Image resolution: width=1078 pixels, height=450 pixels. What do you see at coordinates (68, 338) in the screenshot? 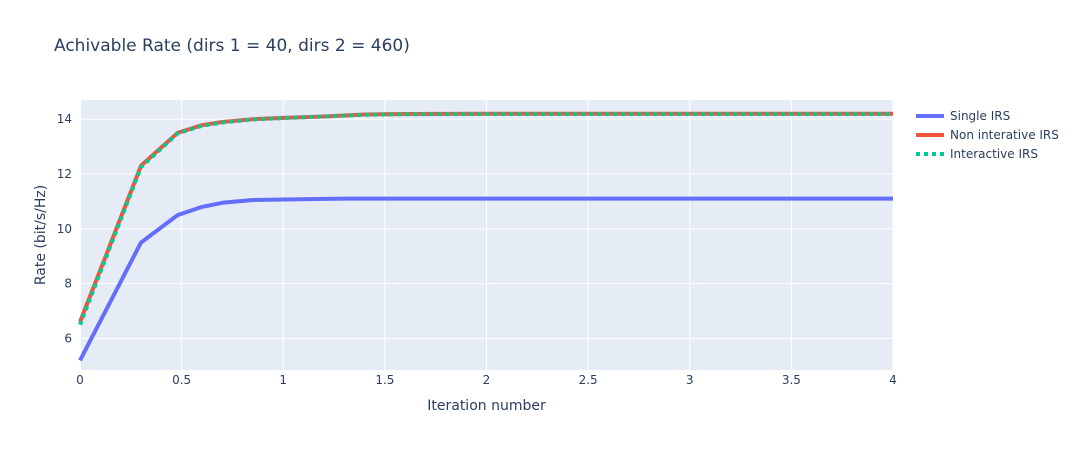
I see `y-tick-label: 6` at bounding box center [68, 338].